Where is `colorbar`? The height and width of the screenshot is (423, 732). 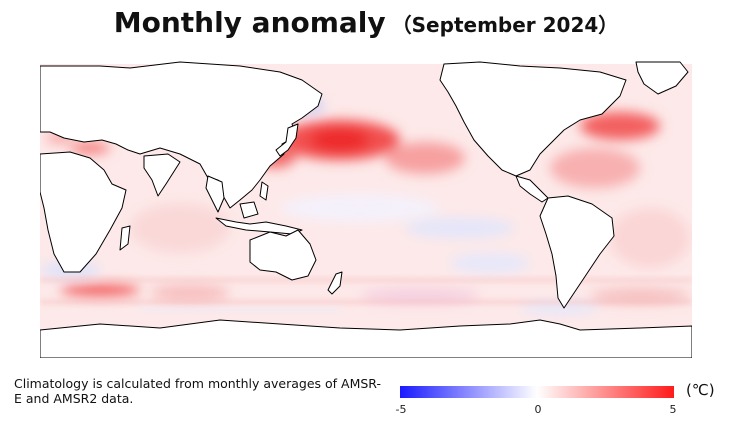
colorbar is located at coordinates (537, 392).